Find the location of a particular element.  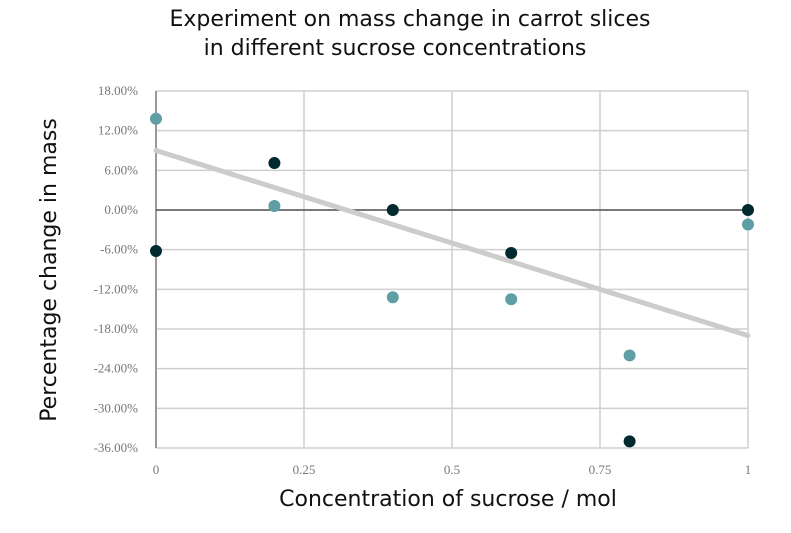

y-axis-label: Percentage change in mass is located at coordinates (49, 270).